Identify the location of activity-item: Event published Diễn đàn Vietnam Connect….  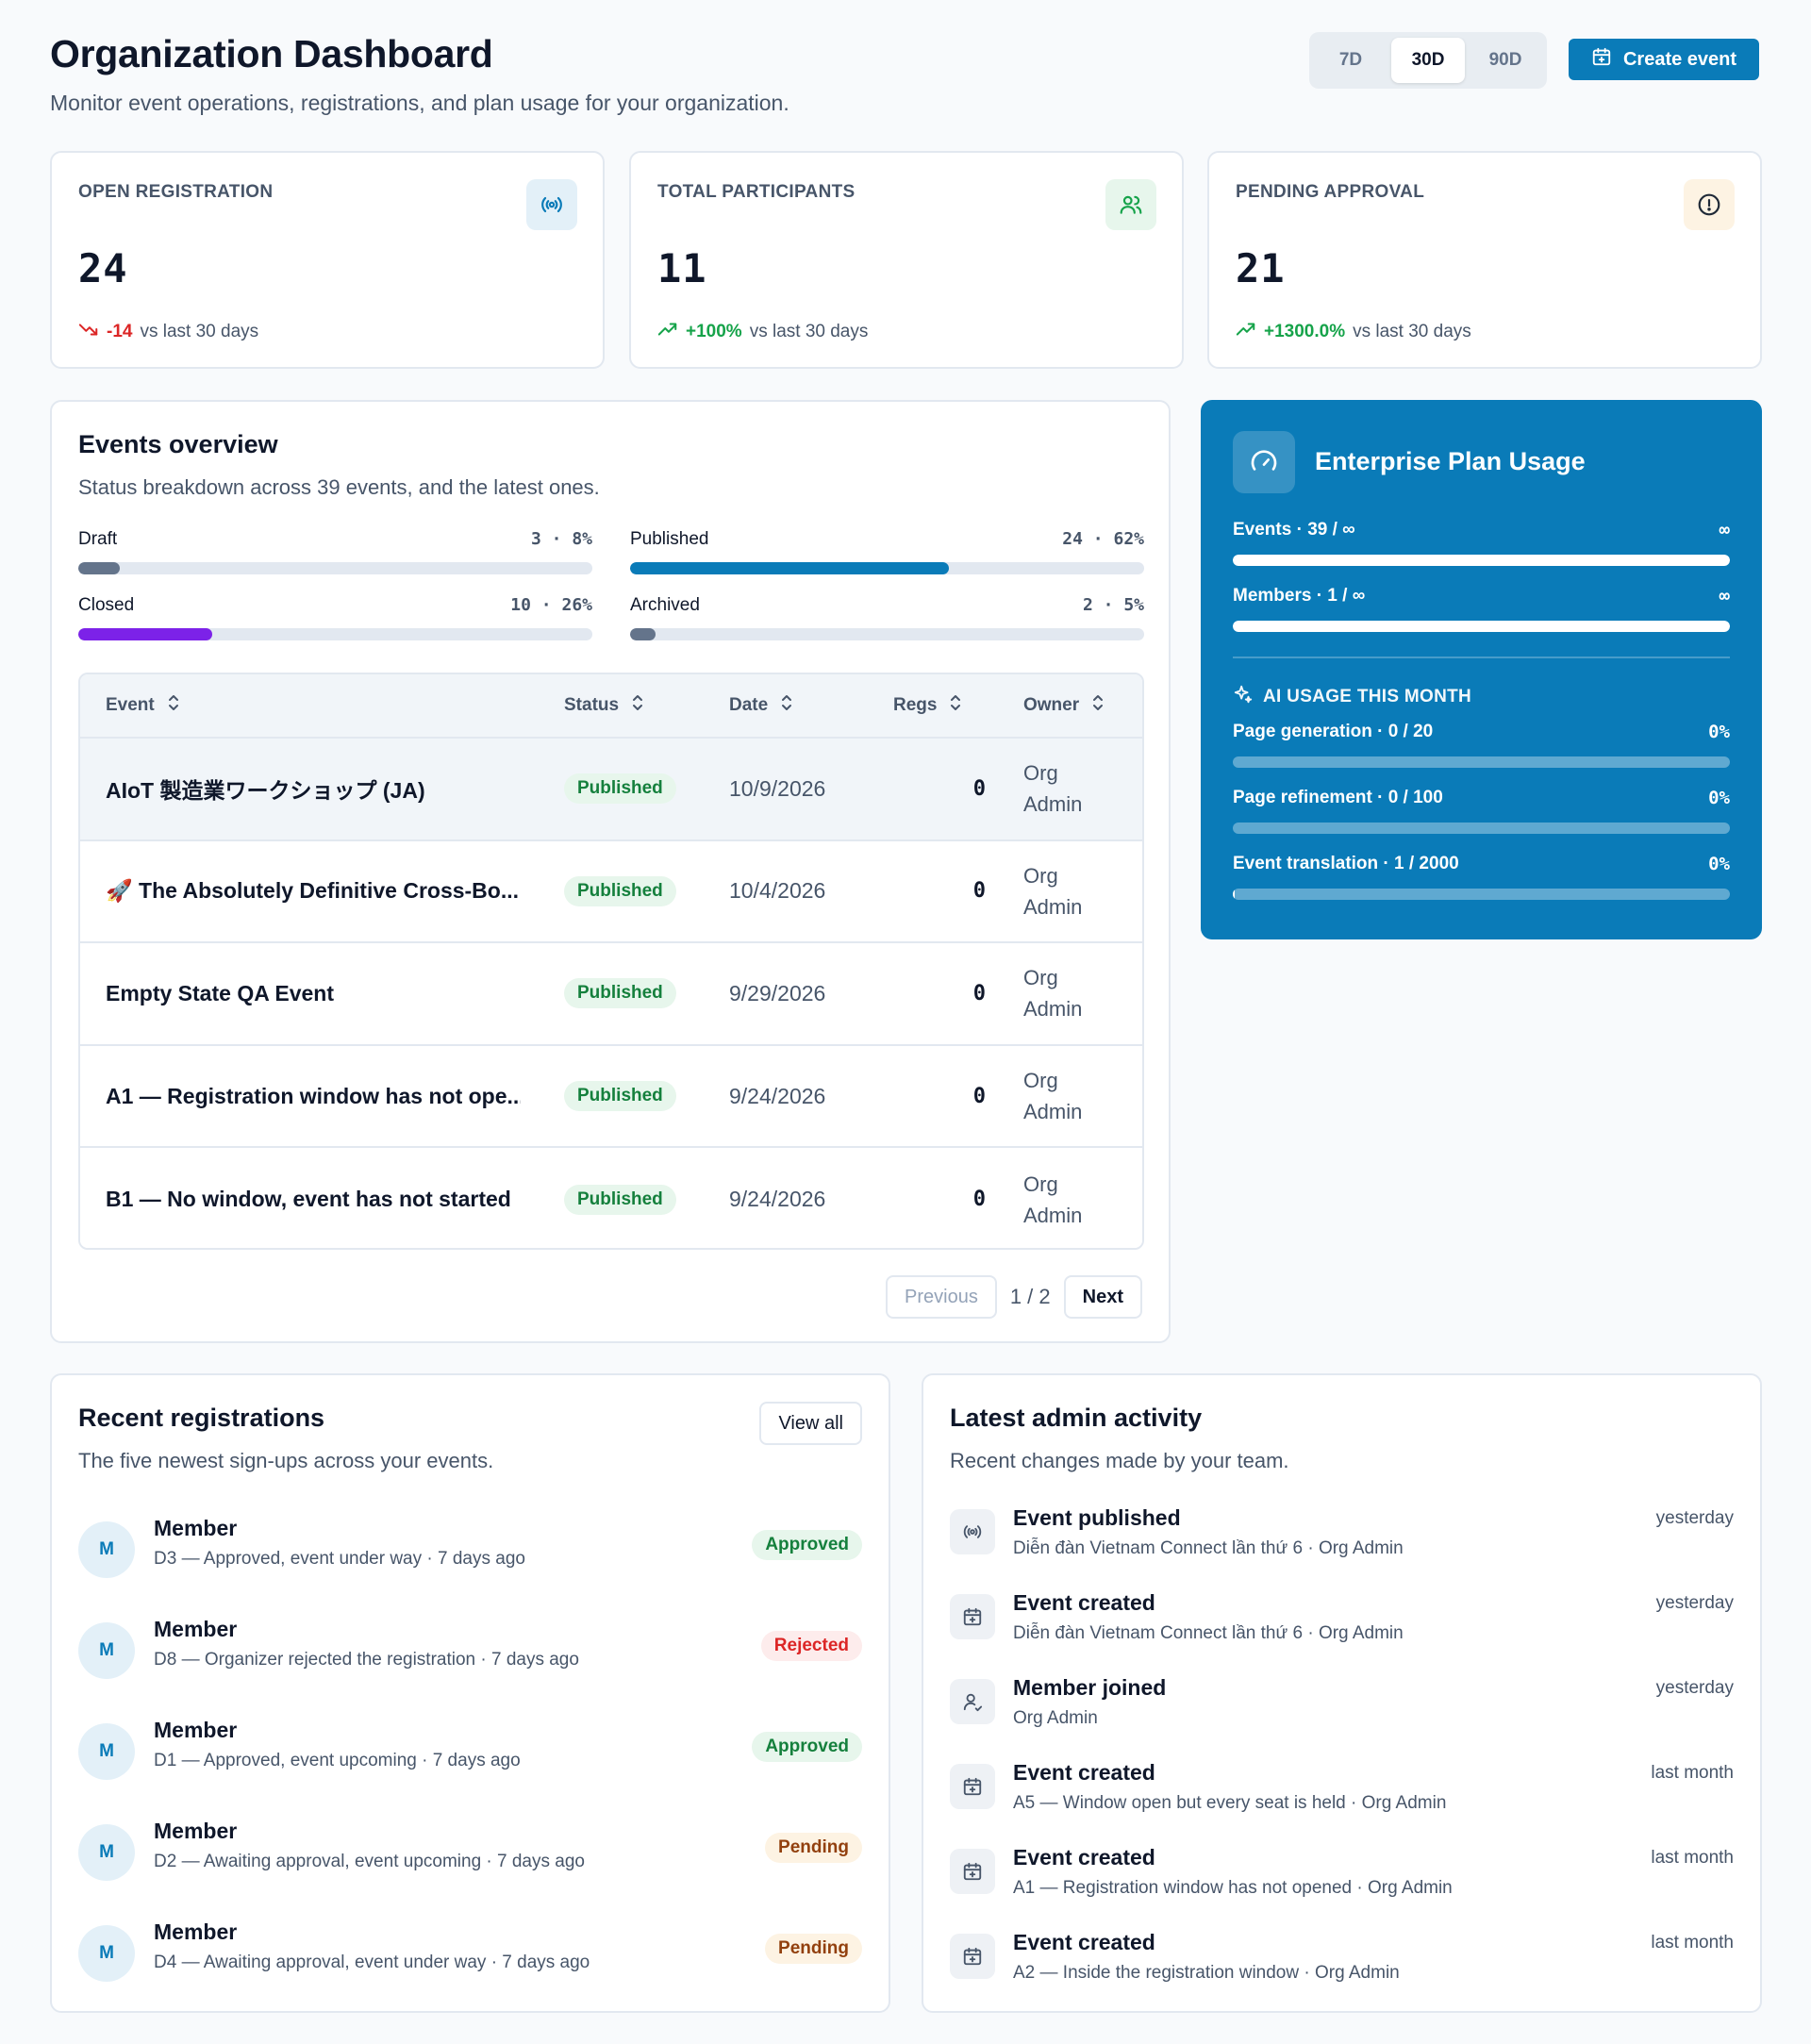
(1342, 1543).